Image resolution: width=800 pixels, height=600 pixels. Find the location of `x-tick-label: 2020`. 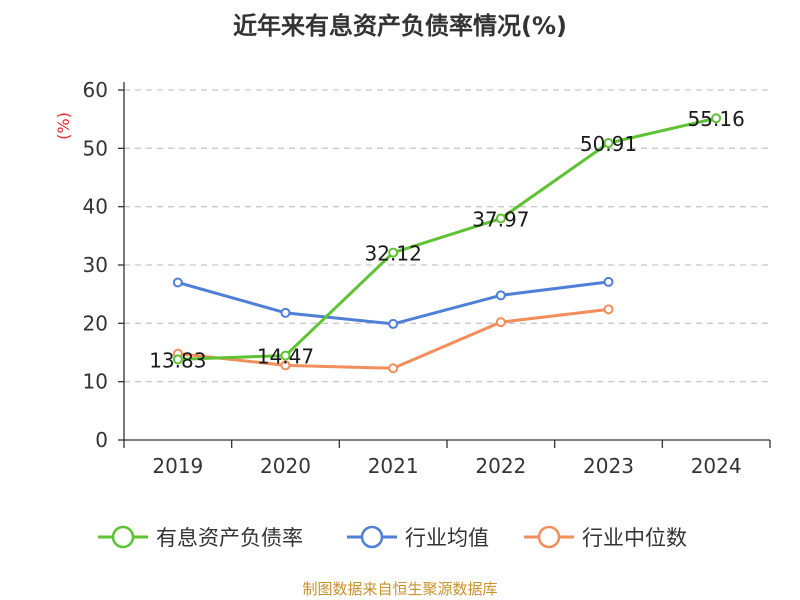

x-tick-label: 2020 is located at coordinates (285, 466).